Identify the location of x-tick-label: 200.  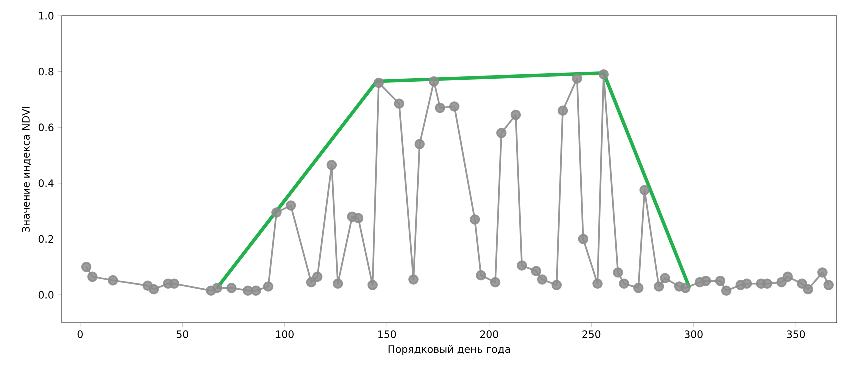
(489, 334).